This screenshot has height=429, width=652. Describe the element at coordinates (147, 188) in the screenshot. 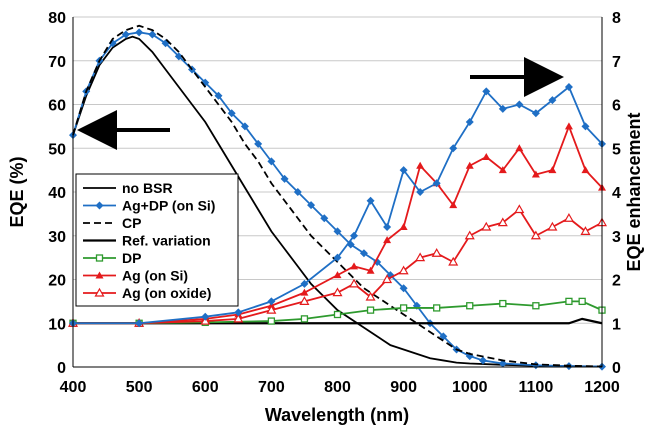

I see `legend-label-0: no BSR` at that location.